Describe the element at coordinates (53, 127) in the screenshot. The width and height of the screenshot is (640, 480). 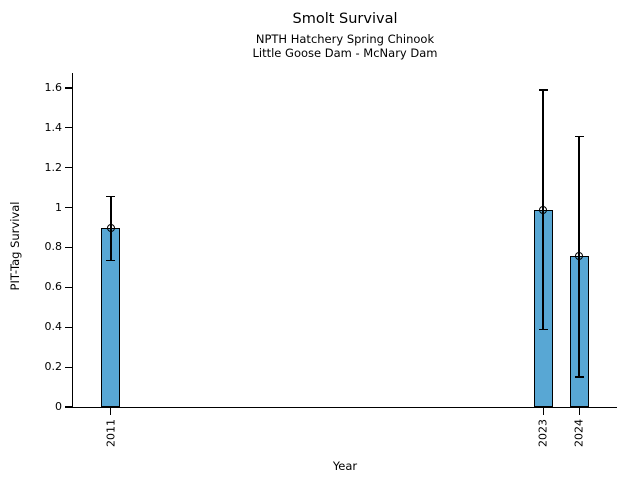
I see `y-tick-label: 1.4` at that location.